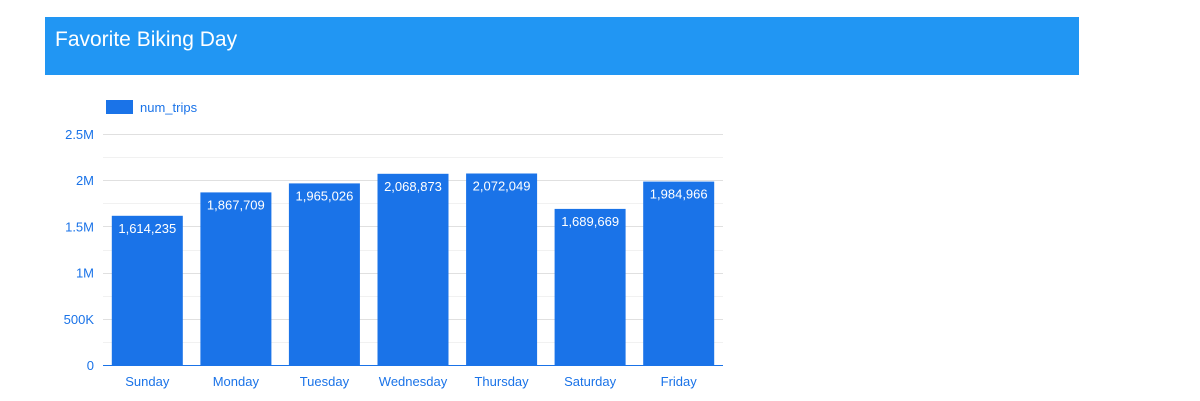 This screenshot has width=1200, height=401. What do you see at coordinates (85, 180) in the screenshot?
I see `y-tick-label: 2M` at bounding box center [85, 180].